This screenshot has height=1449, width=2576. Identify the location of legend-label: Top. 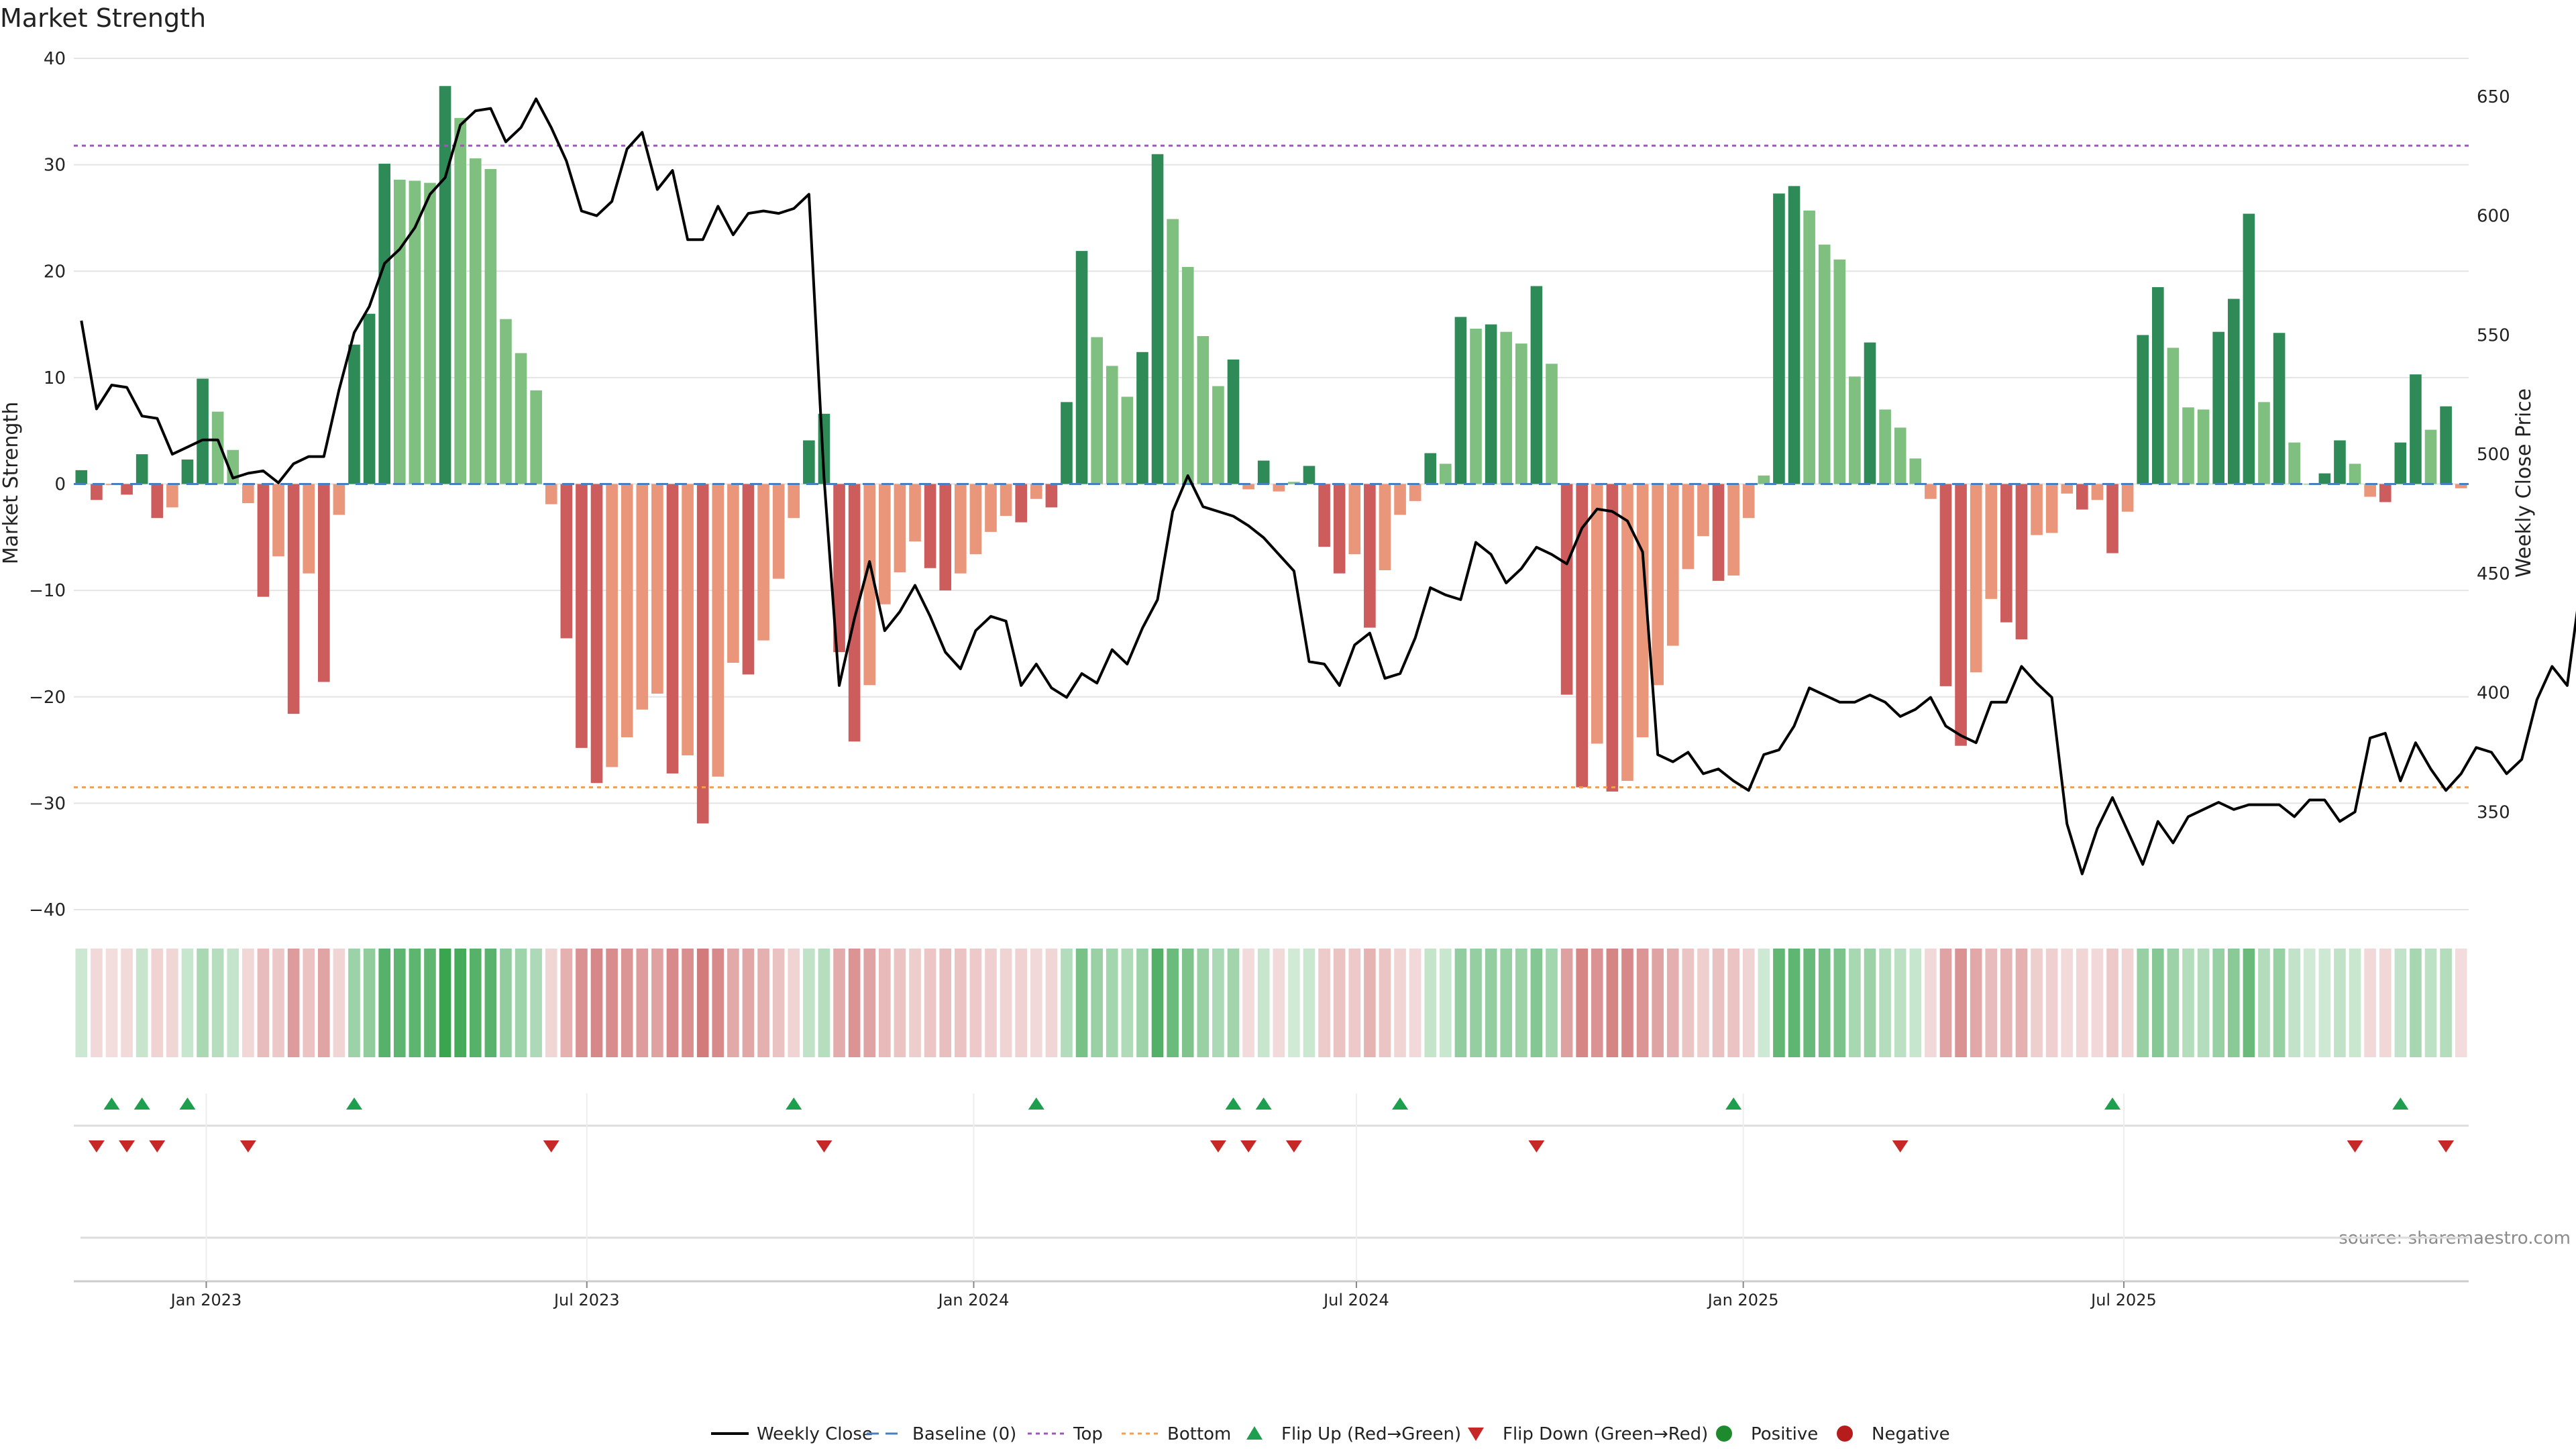
(1088, 1434).